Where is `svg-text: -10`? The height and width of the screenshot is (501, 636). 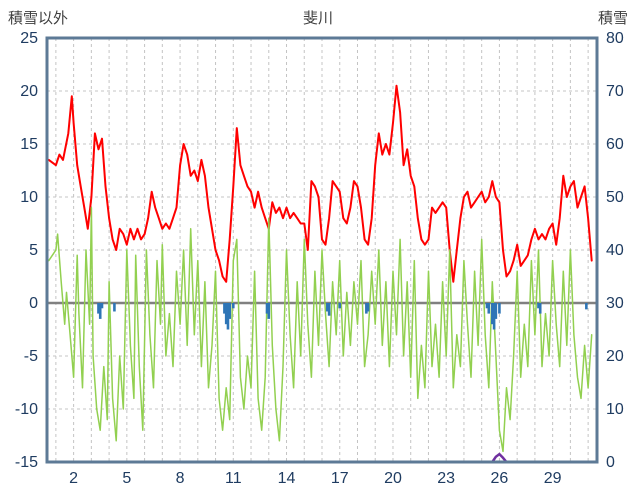
svg-text: -10 is located at coordinates (26, 409).